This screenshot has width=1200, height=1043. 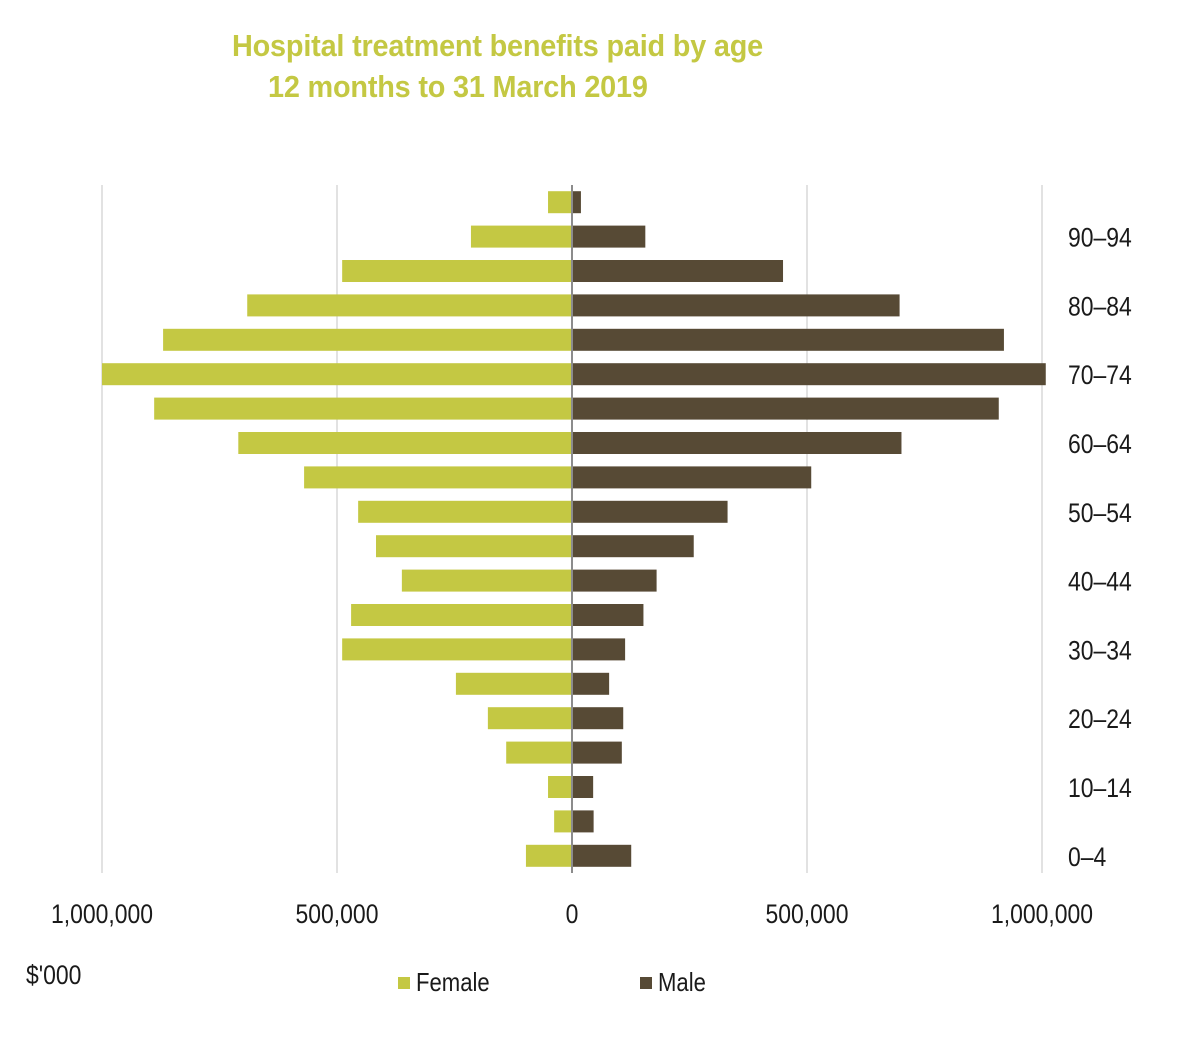 I want to click on bar-male-35–39, so click(x=608, y=615).